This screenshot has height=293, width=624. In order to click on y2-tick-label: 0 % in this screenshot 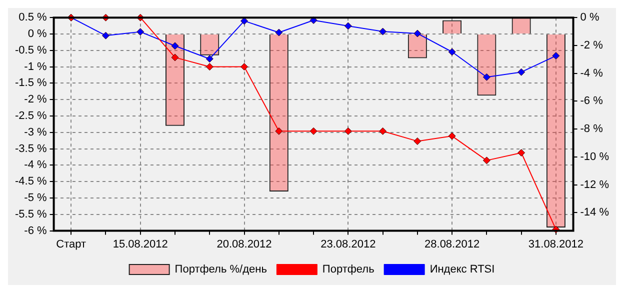, I will do `click(590, 18)`.